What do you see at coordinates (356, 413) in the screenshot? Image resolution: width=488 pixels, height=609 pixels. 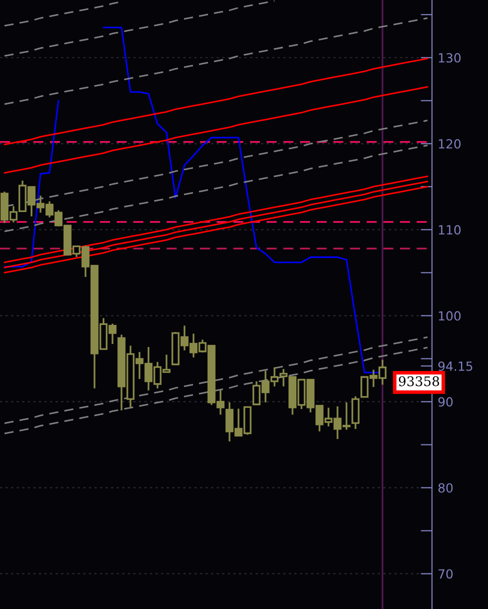 I see `candlestick` at bounding box center [356, 413].